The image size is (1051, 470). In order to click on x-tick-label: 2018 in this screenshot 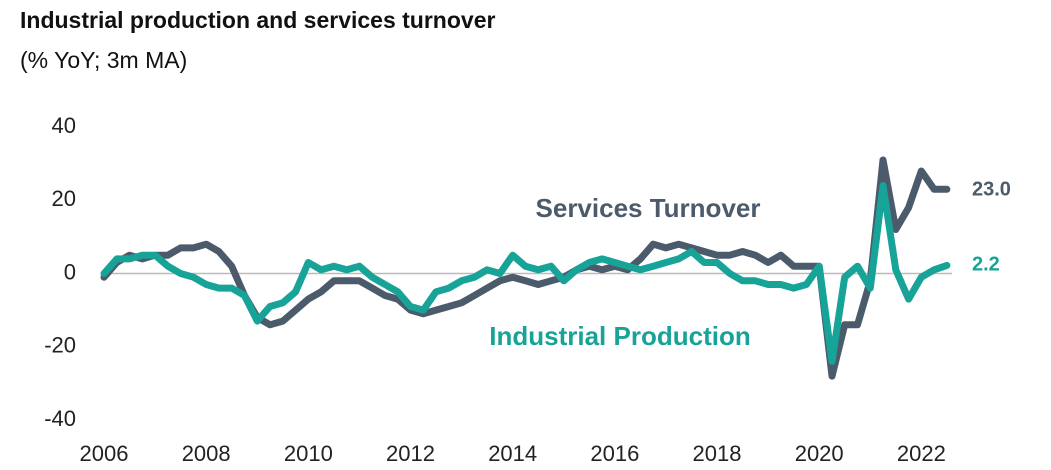, I will do `click(717, 453)`.